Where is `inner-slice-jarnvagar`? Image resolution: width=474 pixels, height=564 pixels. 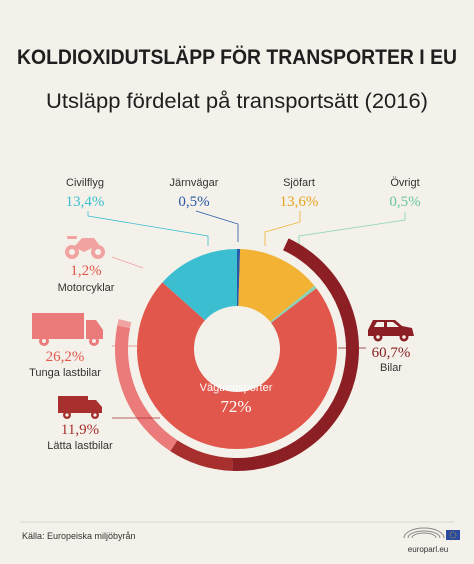 inner-slice-jarnvagar is located at coordinates (239, 278).